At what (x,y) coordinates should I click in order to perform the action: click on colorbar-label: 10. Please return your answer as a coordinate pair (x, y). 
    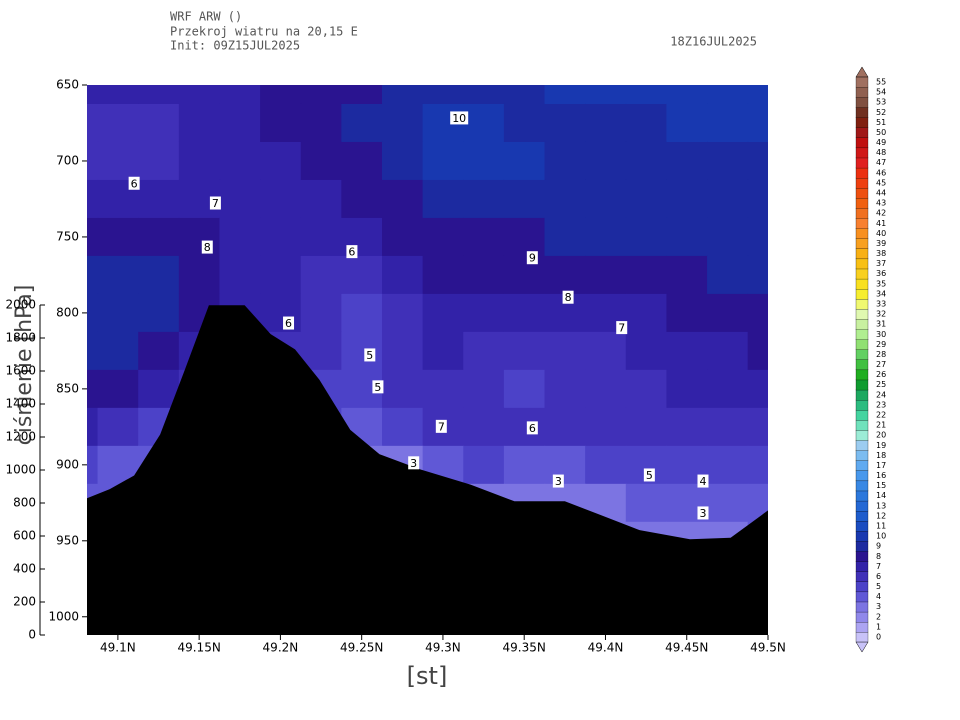
    Looking at the image, I should click on (881, 536).